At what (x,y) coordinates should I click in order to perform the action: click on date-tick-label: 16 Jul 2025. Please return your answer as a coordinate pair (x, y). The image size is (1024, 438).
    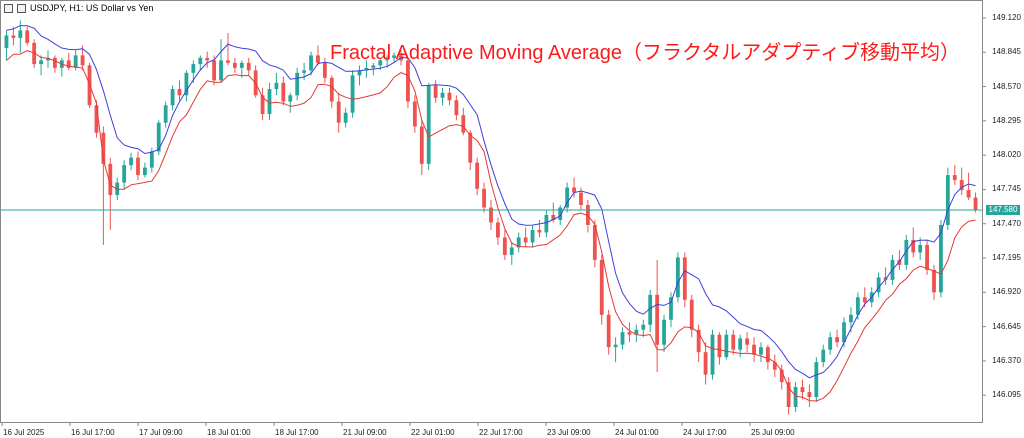
    Looking at the image, I should click on (24, 432).